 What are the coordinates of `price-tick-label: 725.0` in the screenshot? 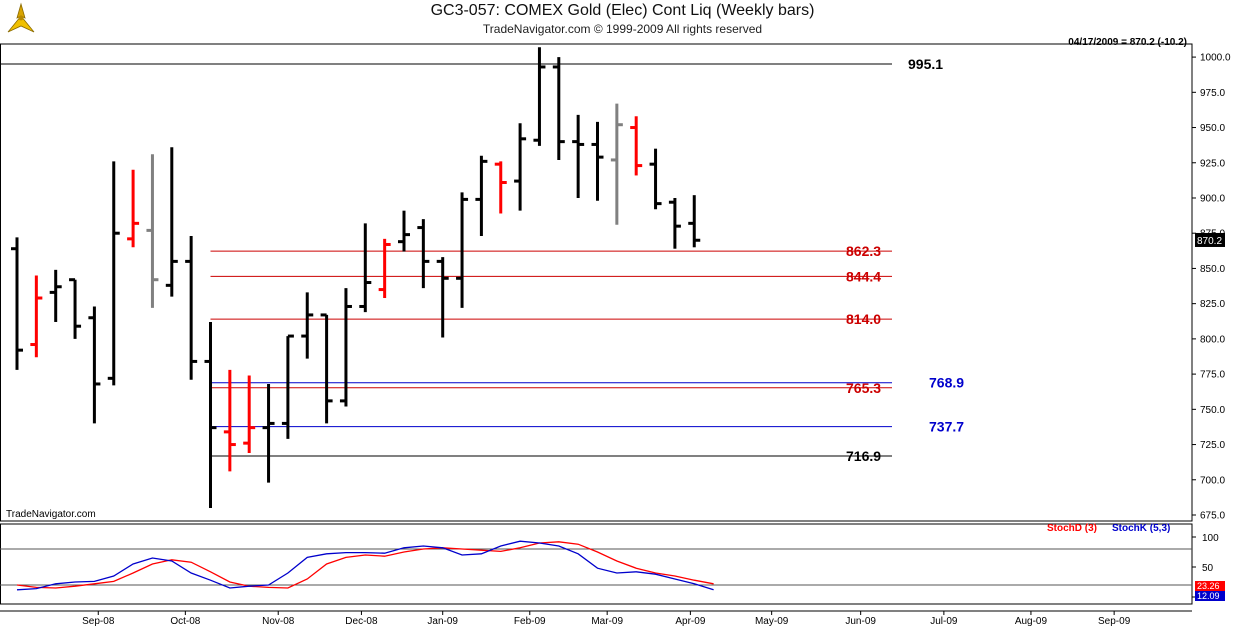 It's located at (1212, 445).